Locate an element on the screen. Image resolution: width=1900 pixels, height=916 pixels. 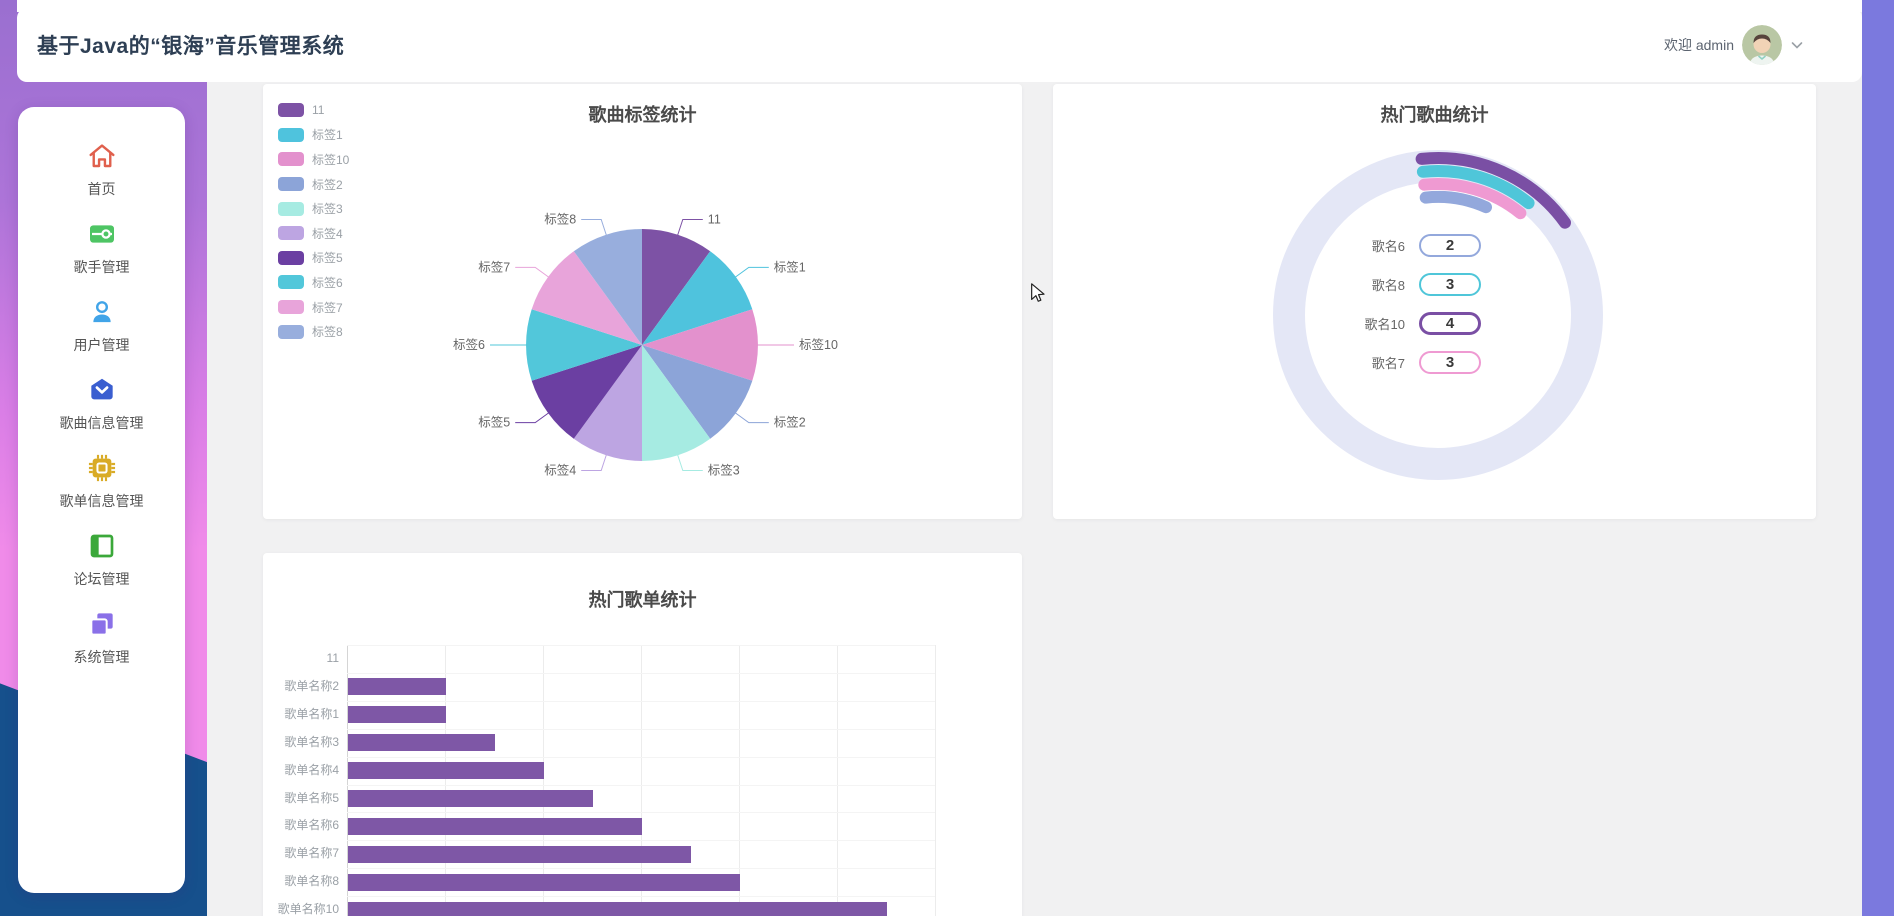
gauge-item-name: 歌名6 is located at coordinates (1388, 246).